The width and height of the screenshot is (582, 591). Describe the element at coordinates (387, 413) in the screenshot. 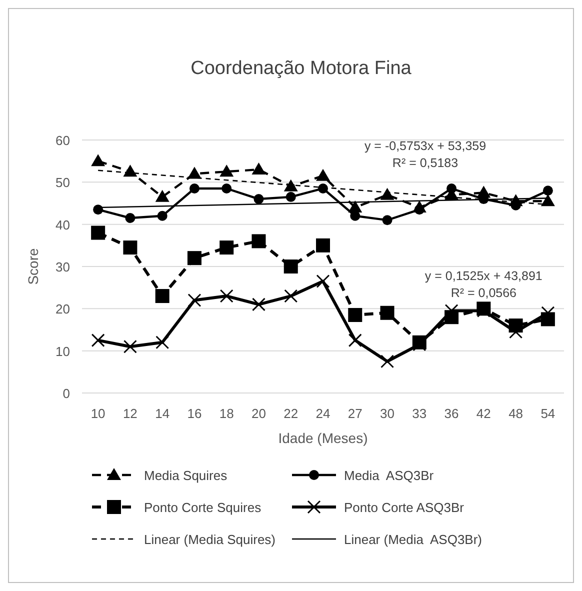

I see `x-tick-label: 30` at that location.